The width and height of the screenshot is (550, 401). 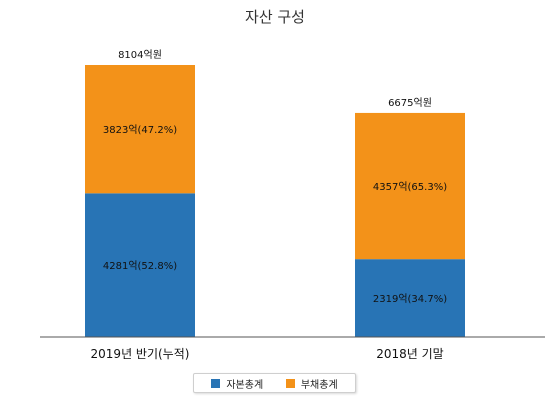 I want to click on category-labels: 2019년 반기(누적) 2018년 기말, so click(x=267, y=354).